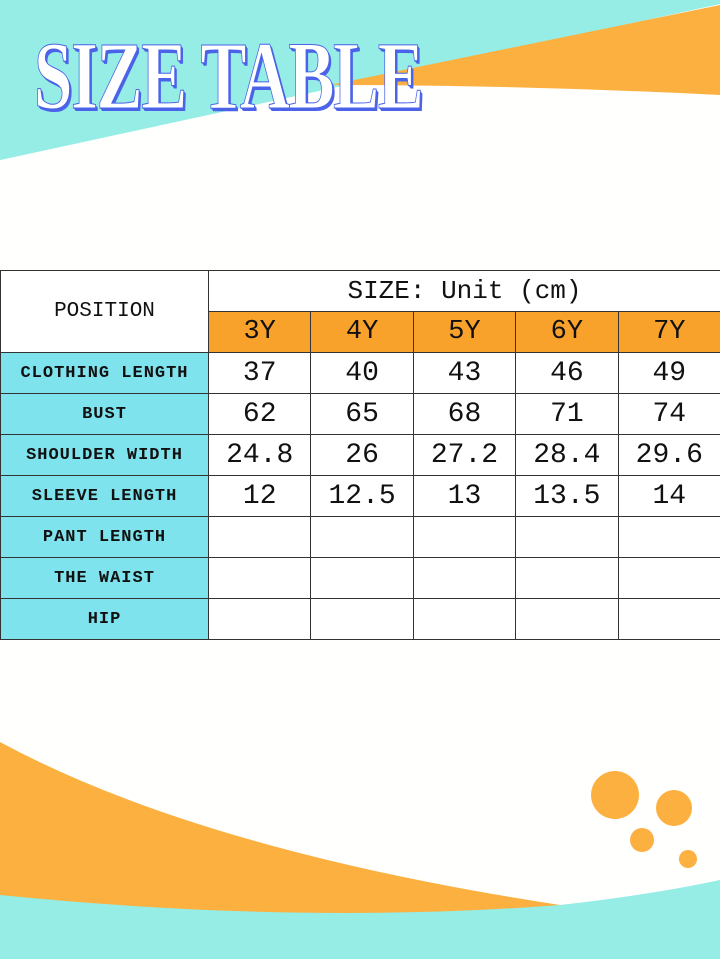 This screenshot has width=720, height=959. What do you see at coordinates (567, 414) in the screenshot?
I see `table-cell: 71` at bounding box center [567, 414].